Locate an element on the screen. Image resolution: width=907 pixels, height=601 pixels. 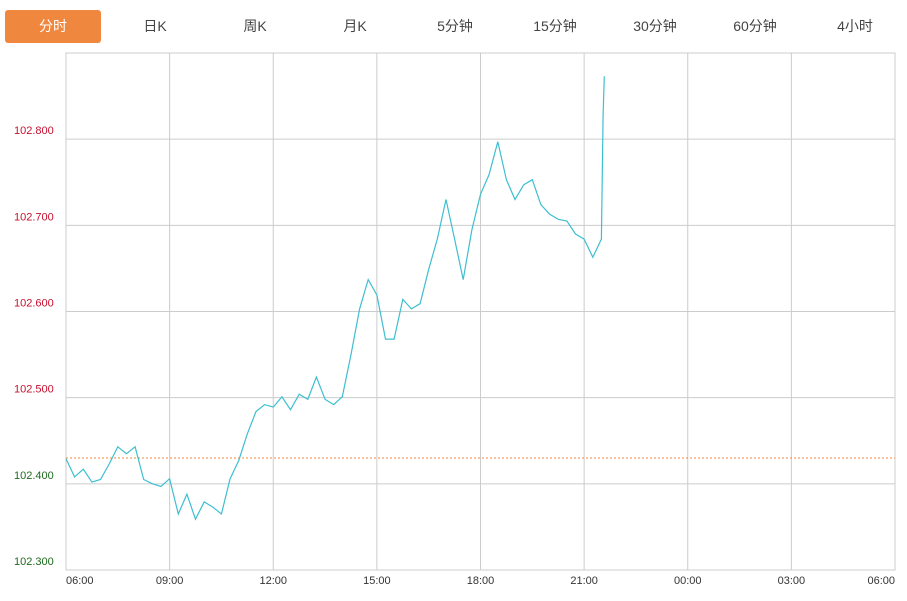
y-tick-label: 102.500 is located at coordinates (34, 390).